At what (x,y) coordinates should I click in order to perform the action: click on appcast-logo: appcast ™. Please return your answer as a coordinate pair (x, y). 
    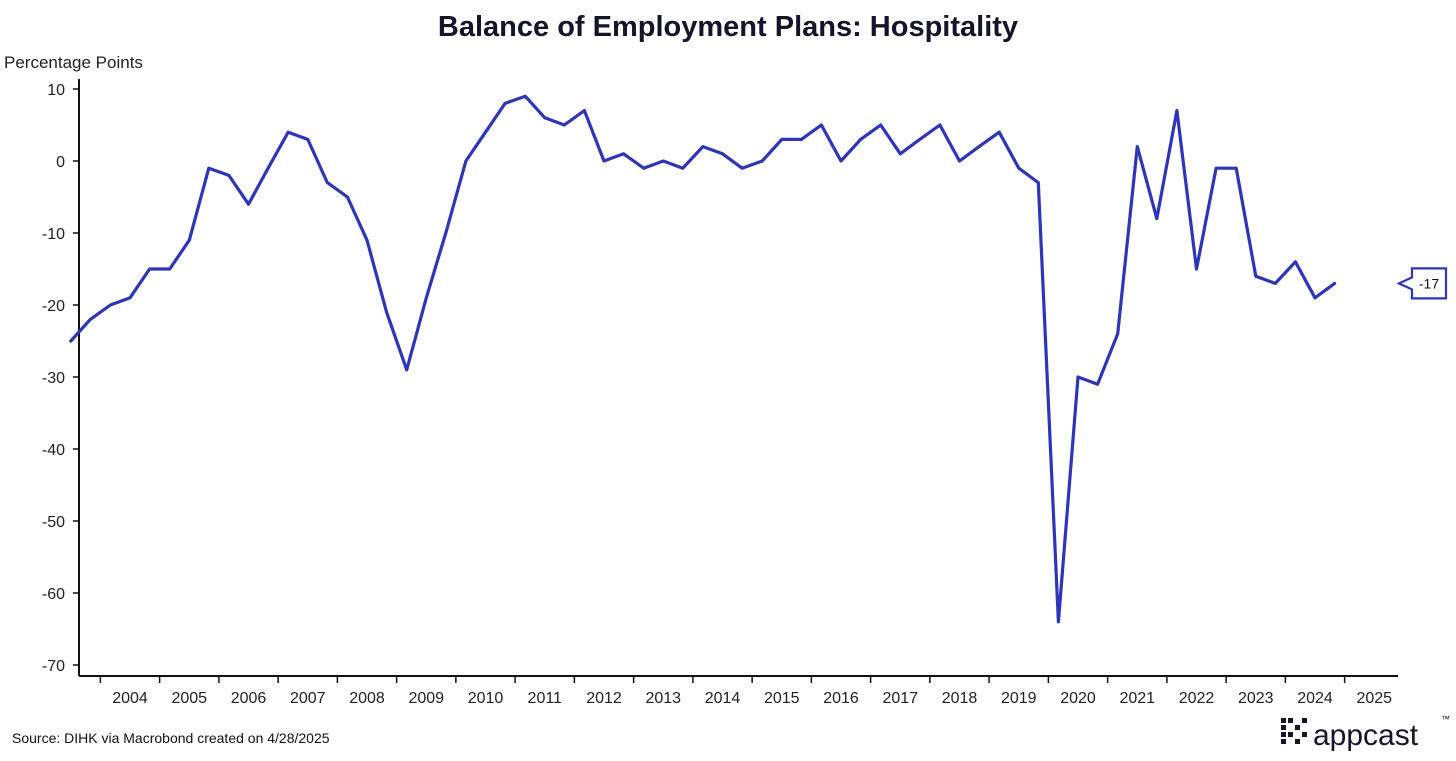
    Looking at the image, I should click on (1365, 733).